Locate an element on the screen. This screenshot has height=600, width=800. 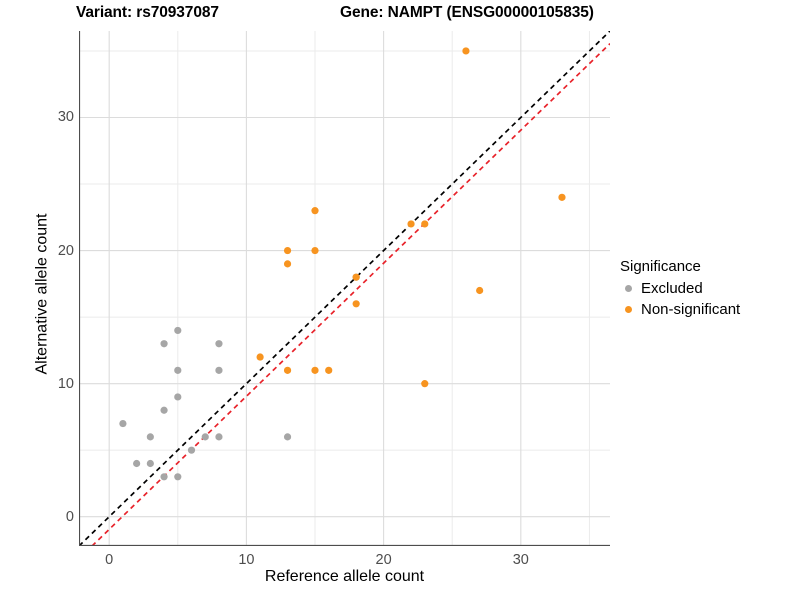
x-axis-title: Reference allele count is located at coordinates (344, 576).